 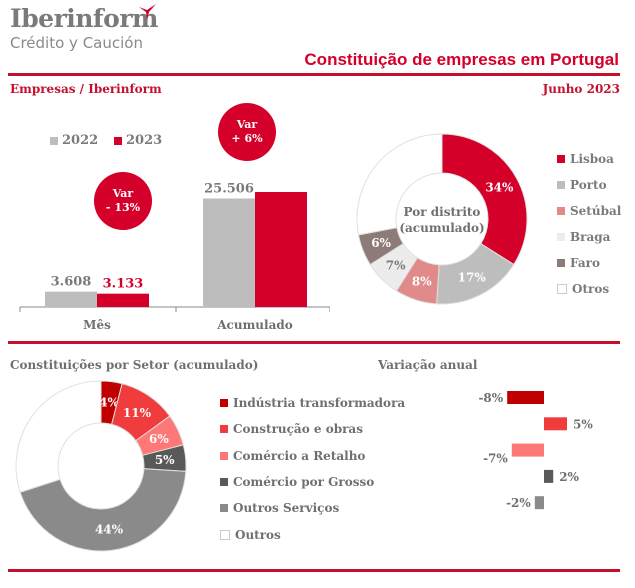 What do you see at coordinates (123, 284) in the screenshot?
I see `bar-data-label: 3.133` at bounding box center [123, 284].